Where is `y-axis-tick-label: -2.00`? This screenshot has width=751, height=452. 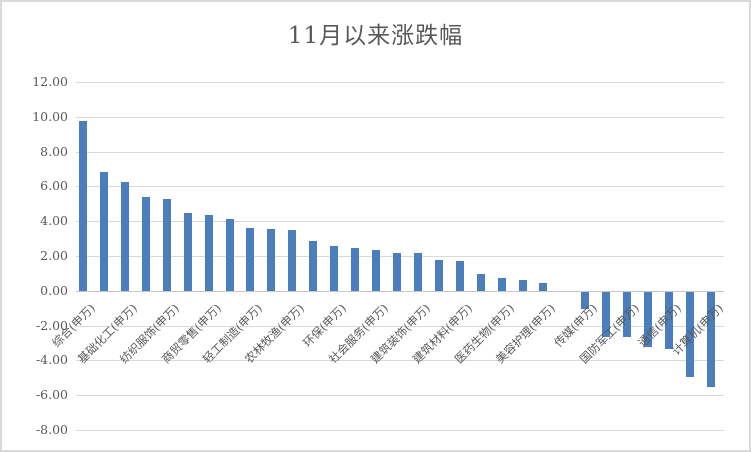 y-axis-tick-label: -2.00 is located at coordinates (51, 325).